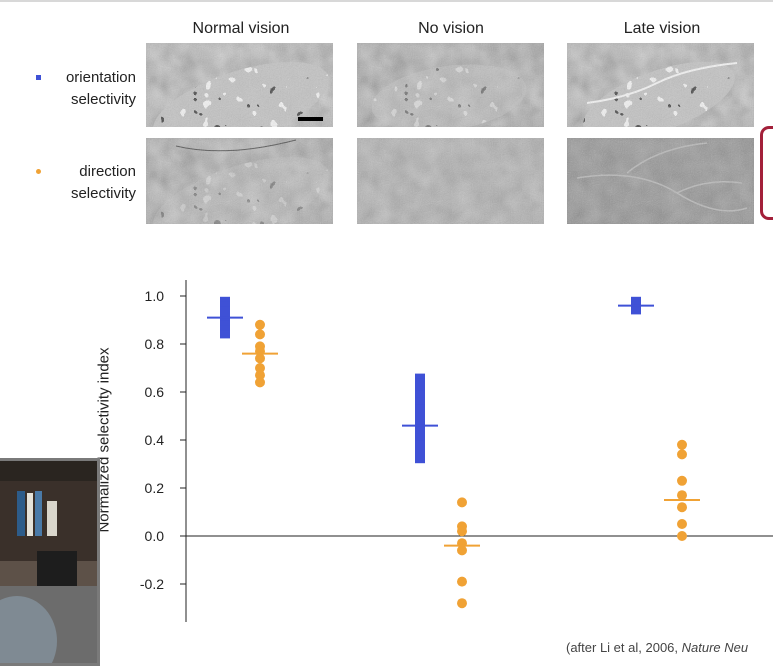  I want to click on scale-bar, so click(310, 119).